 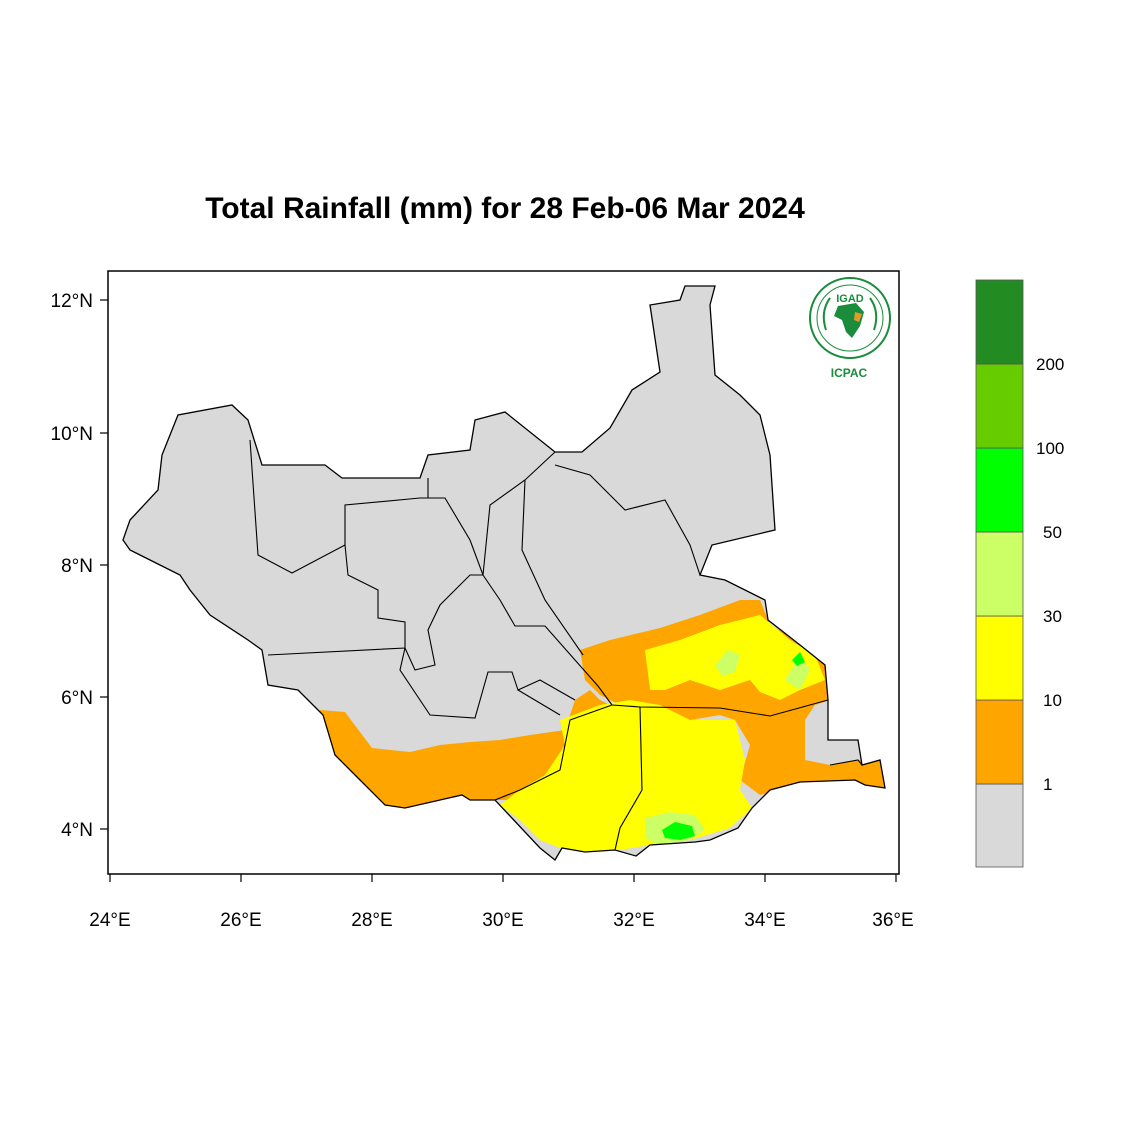 What do you see at coordinates (502, 920) in the screenshot?
I see `x-tick-label: 30°E` at bounding box center [502, 920].